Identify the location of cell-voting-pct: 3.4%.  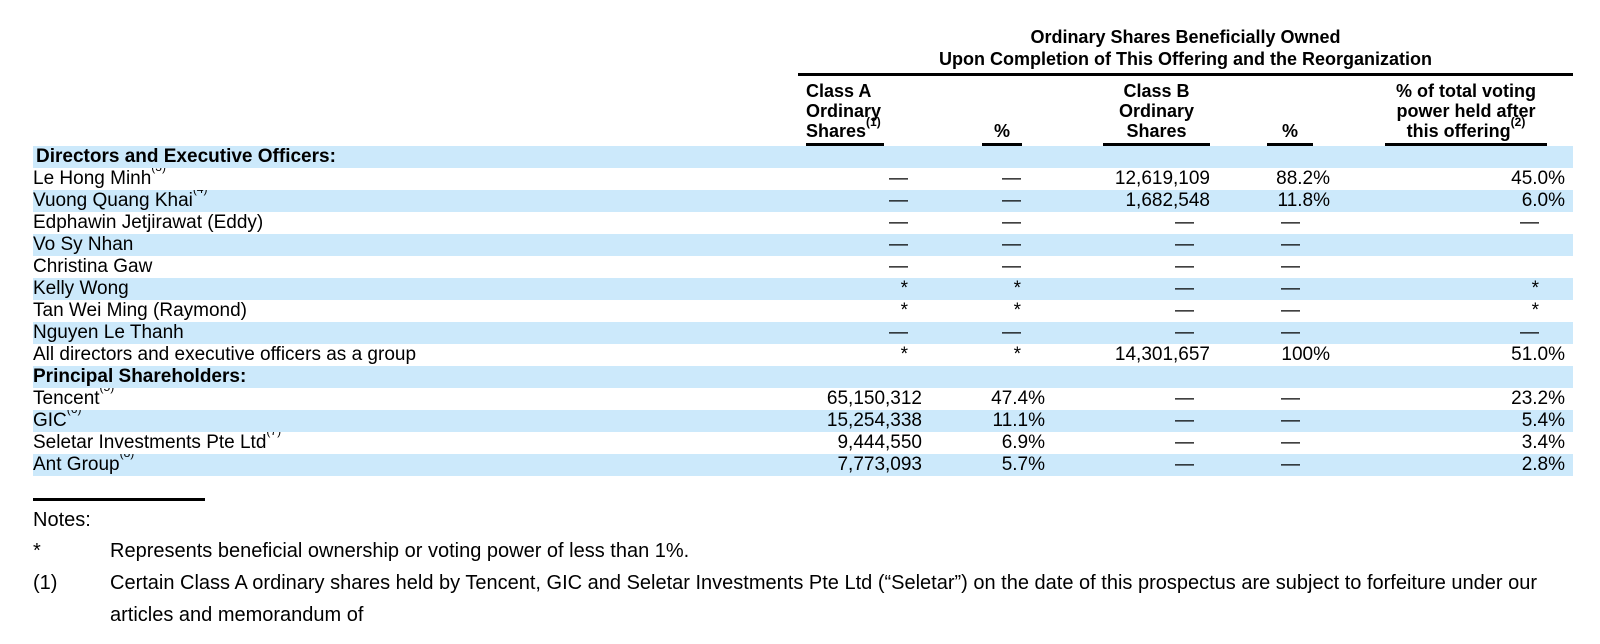
(1543, 442).